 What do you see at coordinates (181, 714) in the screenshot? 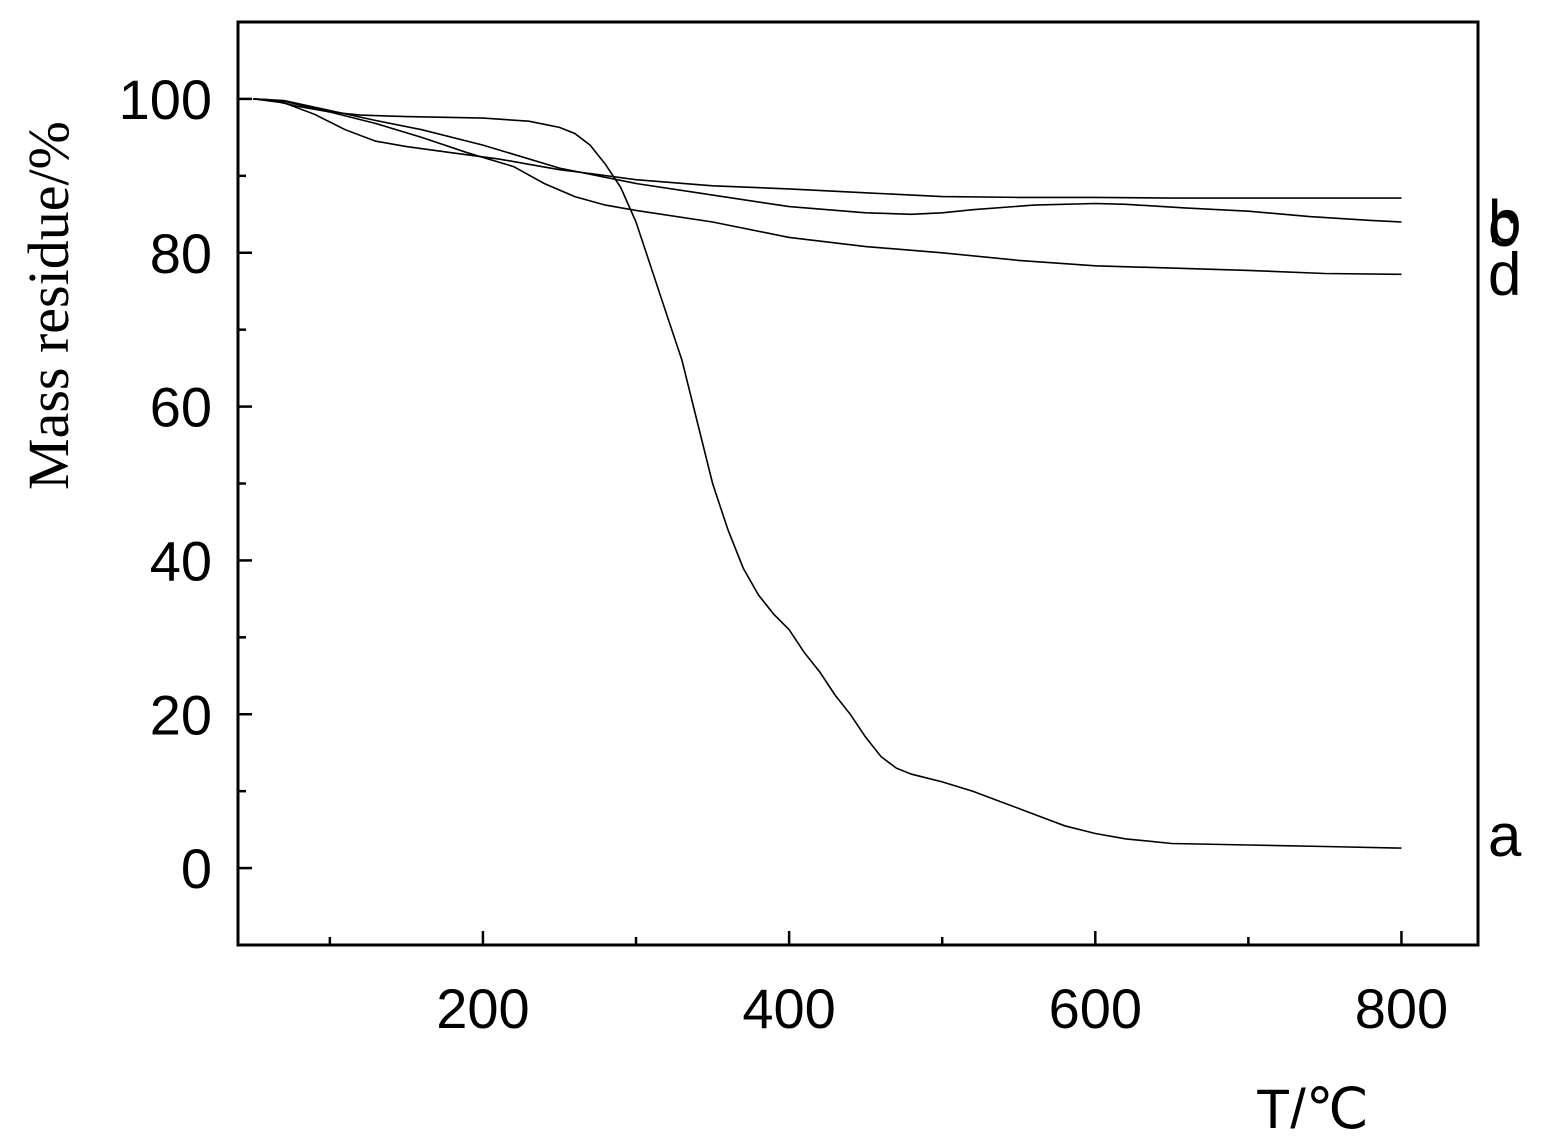
I see `y-tick-label: 20` at bounding box center [181, 714].